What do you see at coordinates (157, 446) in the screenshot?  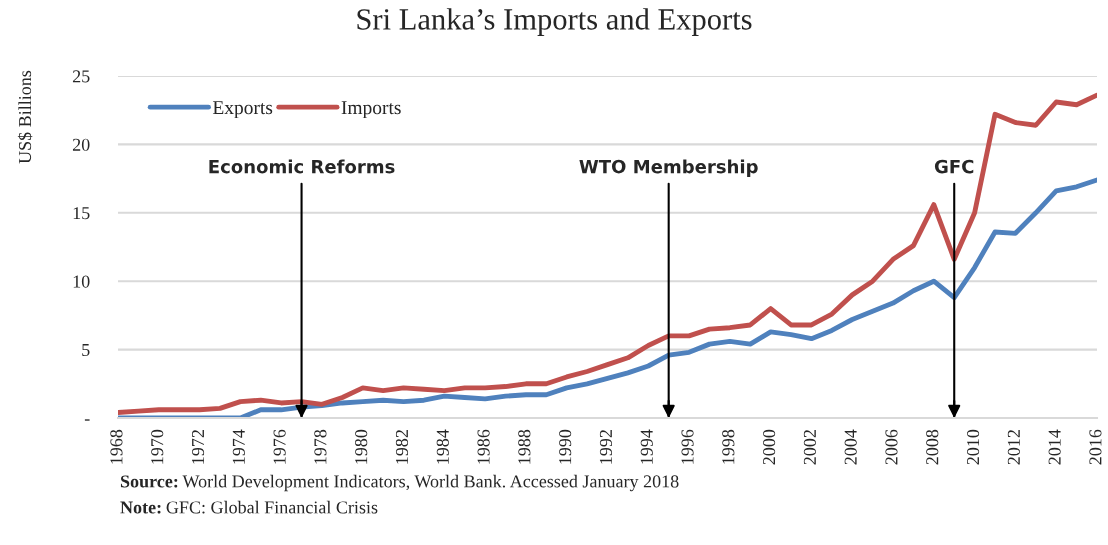 I see `x-tick-label: 1970` at bounding box center [157, 446].